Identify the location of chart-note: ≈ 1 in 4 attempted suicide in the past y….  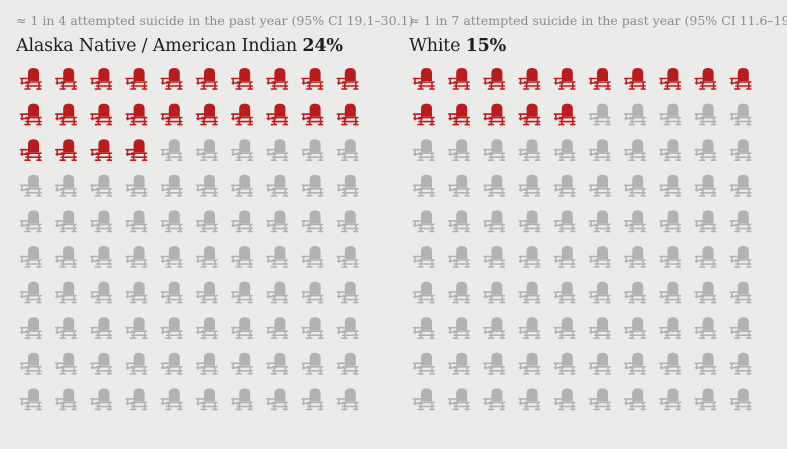
(215, 20).